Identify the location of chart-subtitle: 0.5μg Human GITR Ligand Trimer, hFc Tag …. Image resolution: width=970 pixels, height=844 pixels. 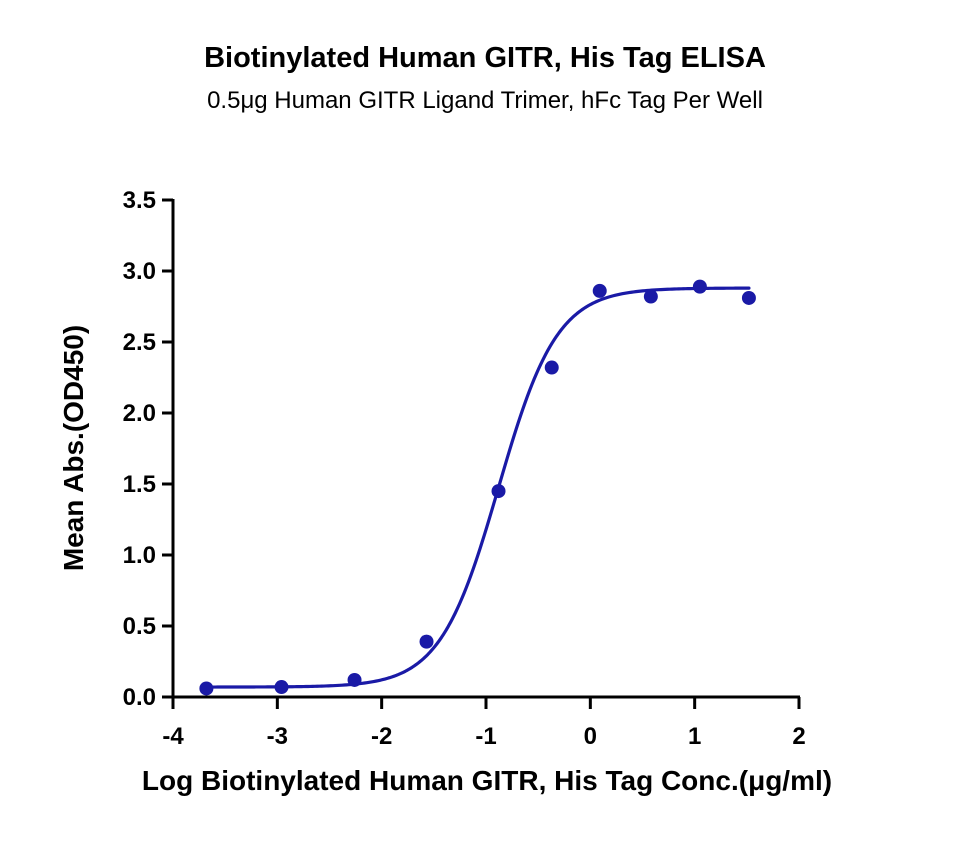
(485, 100).